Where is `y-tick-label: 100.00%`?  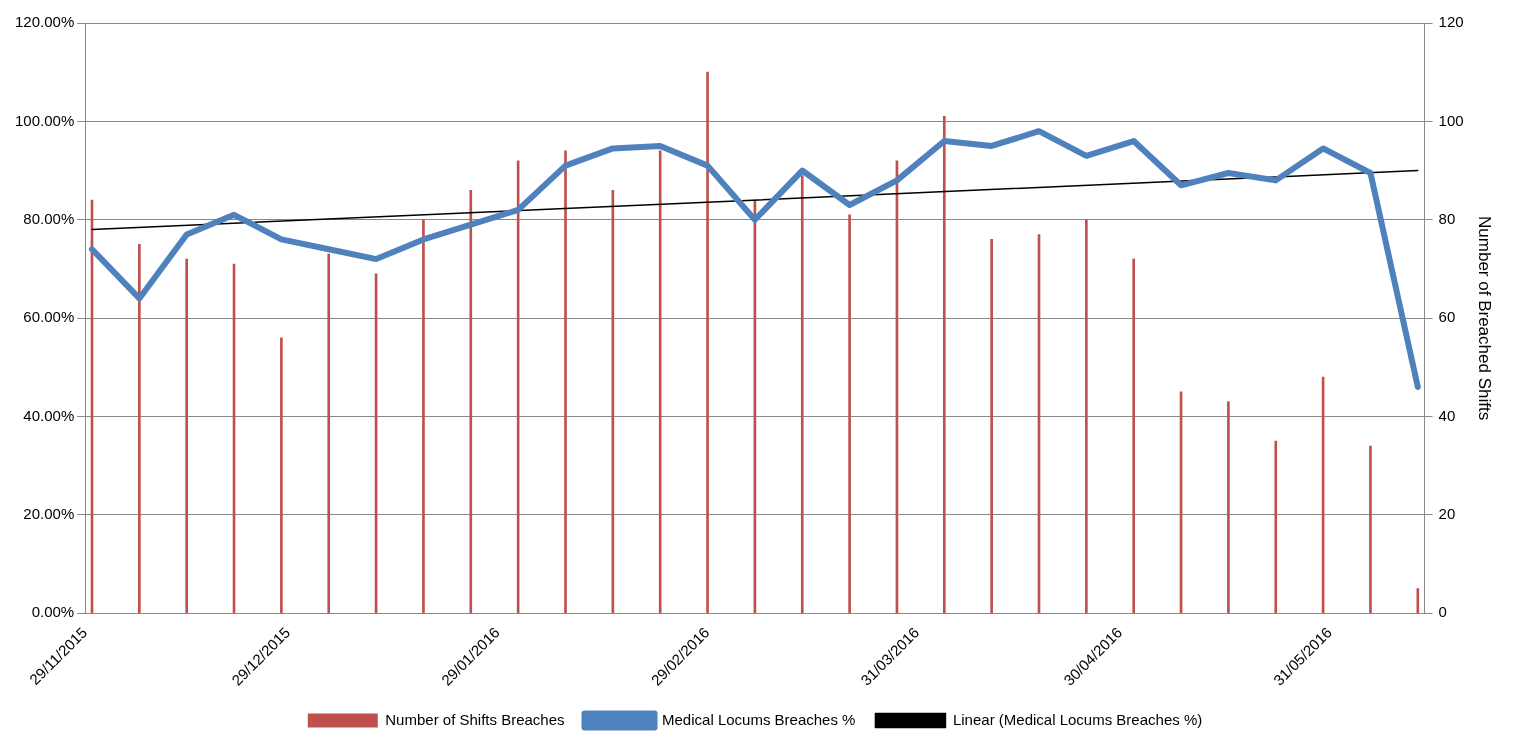
y-tick-label: 100.00% is located at coordinates (45, 120).